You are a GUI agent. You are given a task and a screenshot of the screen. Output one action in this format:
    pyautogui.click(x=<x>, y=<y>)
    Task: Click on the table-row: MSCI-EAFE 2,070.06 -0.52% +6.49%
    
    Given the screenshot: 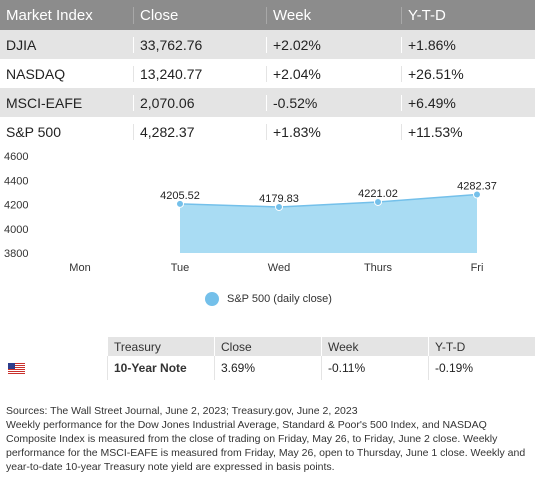 What is the action you would take?
    pyautogui.click(x=267, y=102)
    